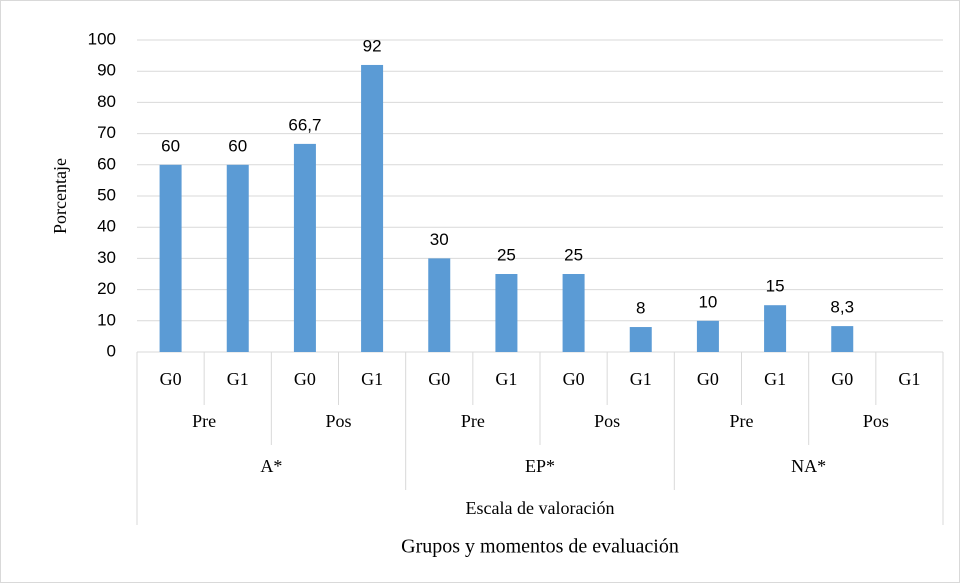  Describe the element at coordinates (102, 38) in the screenshot. I see `y-tick-label: 100` at that location.